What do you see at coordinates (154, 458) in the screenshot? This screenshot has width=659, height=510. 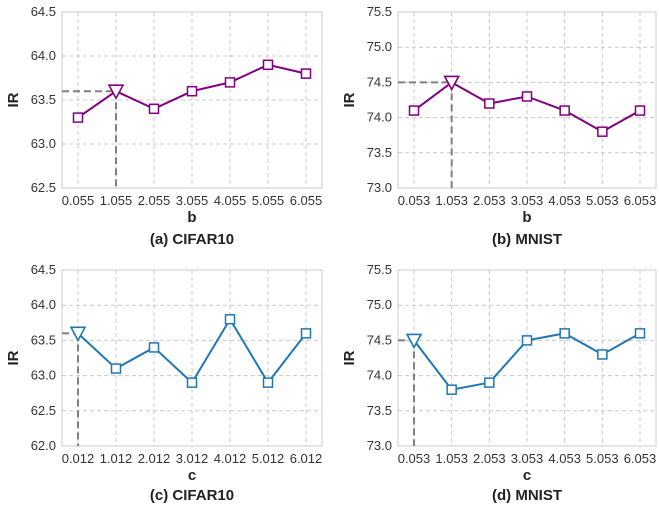 I see `x-tick-label: 2.012` at bounding box center [154, 458].